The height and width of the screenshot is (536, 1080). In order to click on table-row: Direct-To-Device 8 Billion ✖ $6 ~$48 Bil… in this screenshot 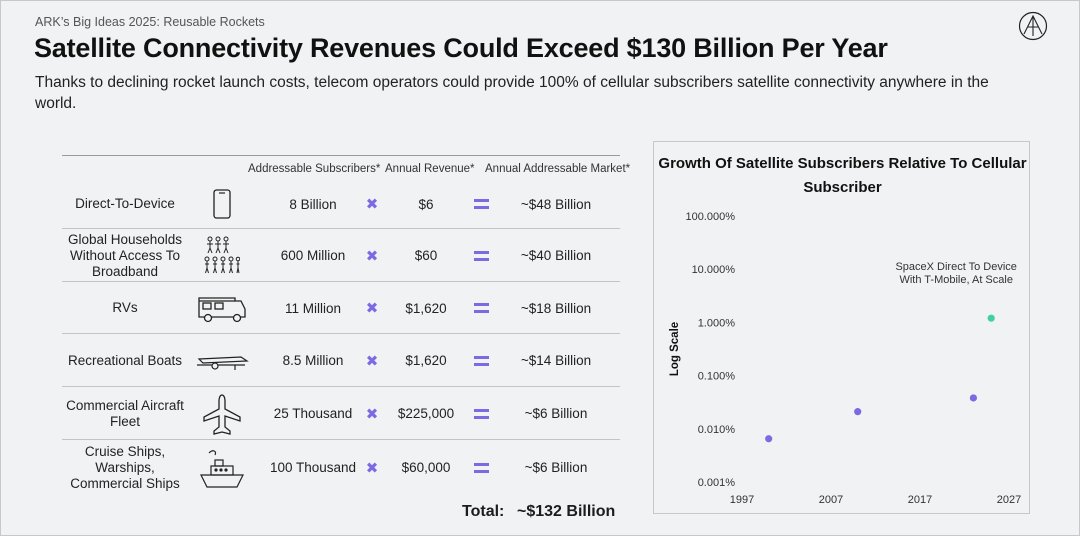, I will do `click(341, 204)`.